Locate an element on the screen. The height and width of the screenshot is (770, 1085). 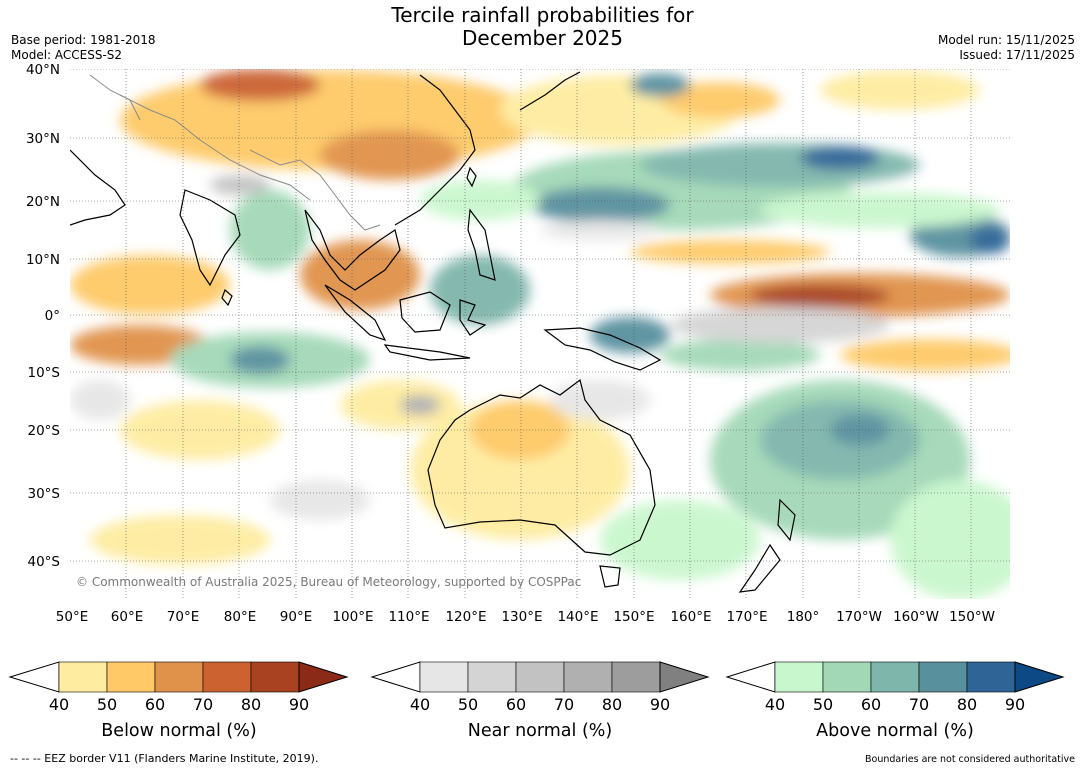
colorbar-title: Near normal (%) is located at coordinates (540, 731).